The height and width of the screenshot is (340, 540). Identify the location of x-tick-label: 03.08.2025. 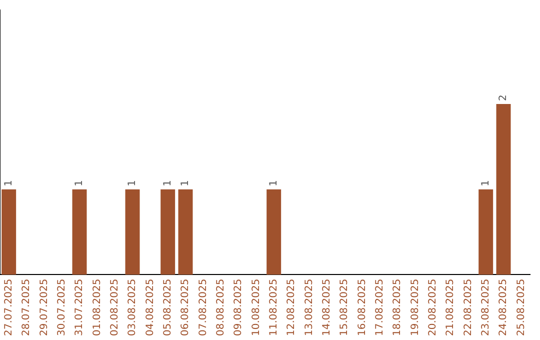
(132, 307).